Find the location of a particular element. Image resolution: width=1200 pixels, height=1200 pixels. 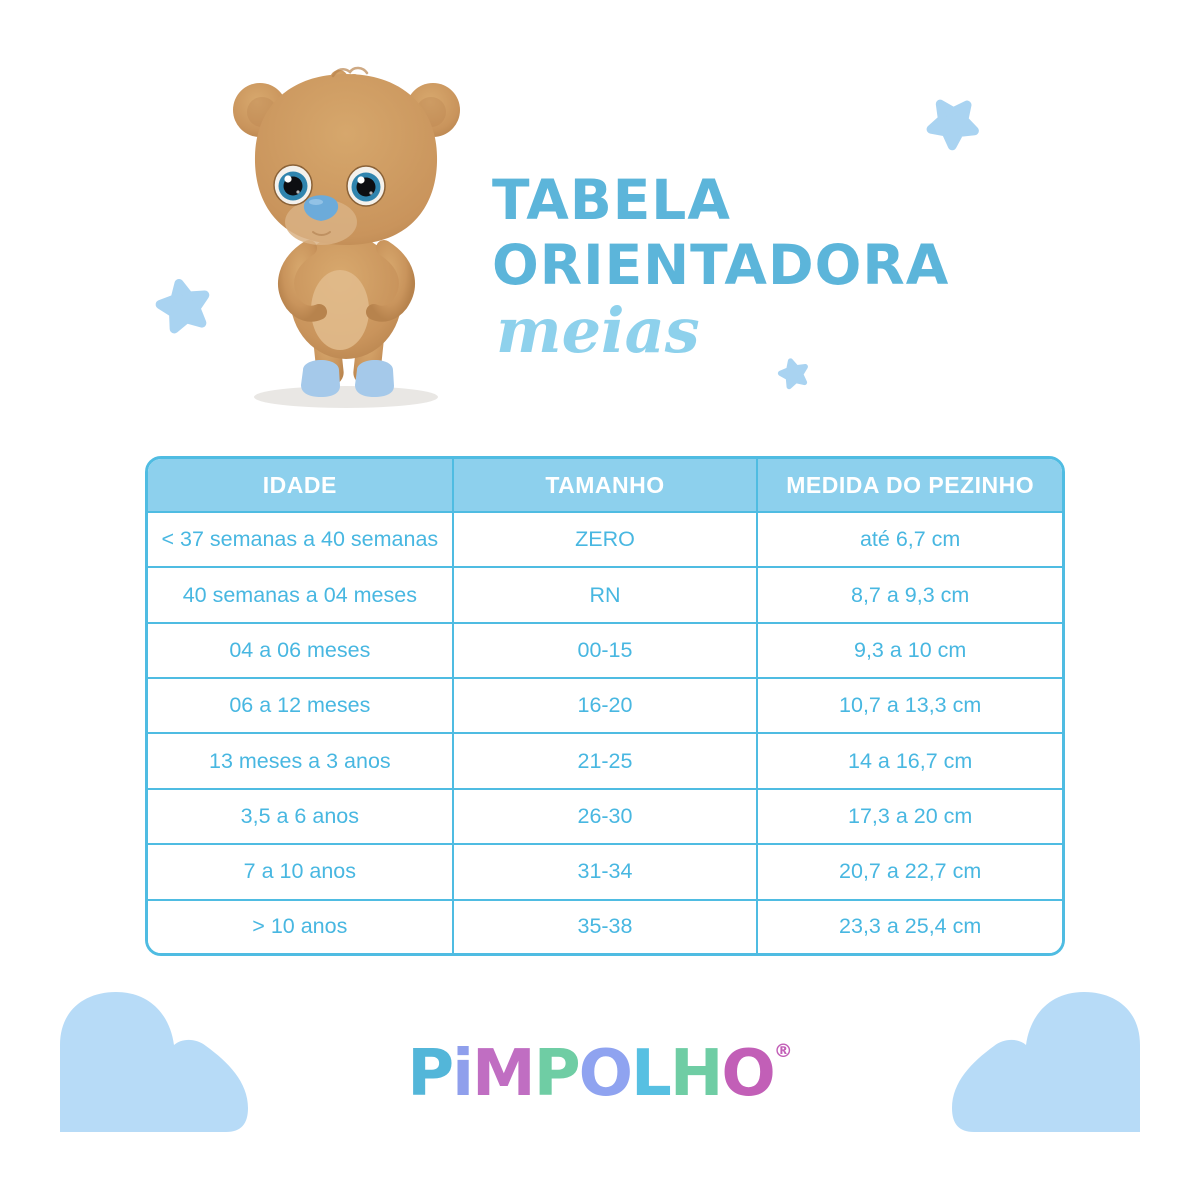

cell-medida: 20,7 a 22,7 cm is located at coordinates (909, 872).